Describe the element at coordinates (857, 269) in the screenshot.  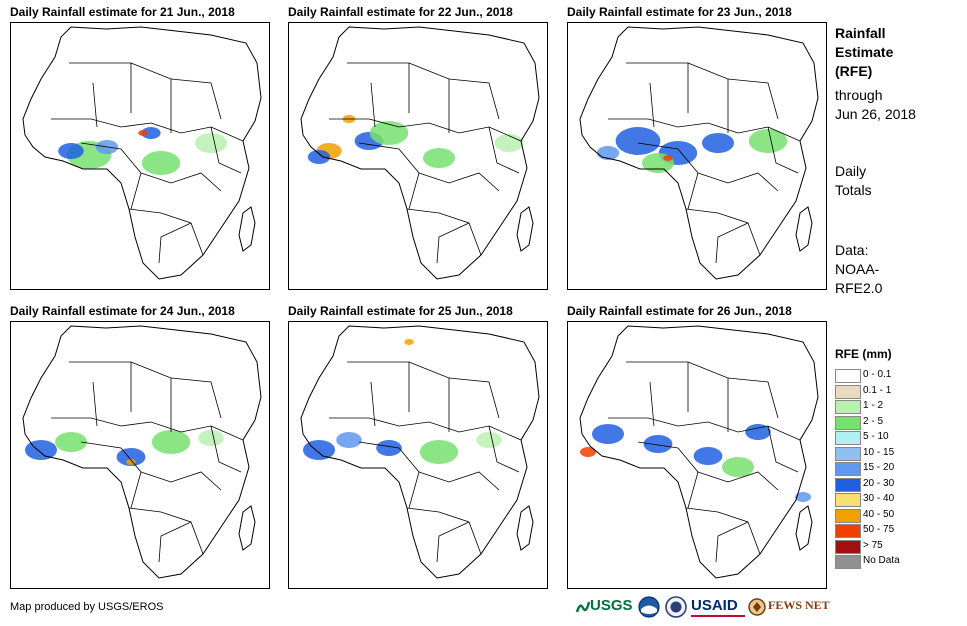
I see `data-source-line2: NOAA-` at that location.